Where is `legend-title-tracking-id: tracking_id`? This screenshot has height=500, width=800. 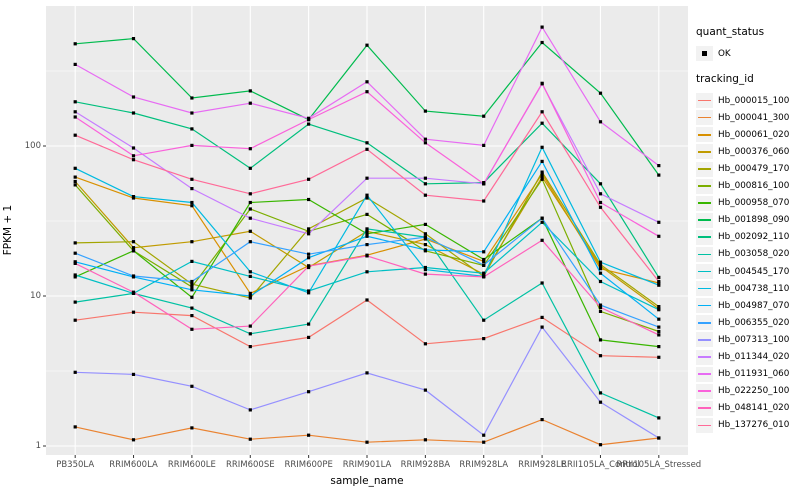
legend-title-tracking-id: tracking_id is located at coordinates (725, 79).